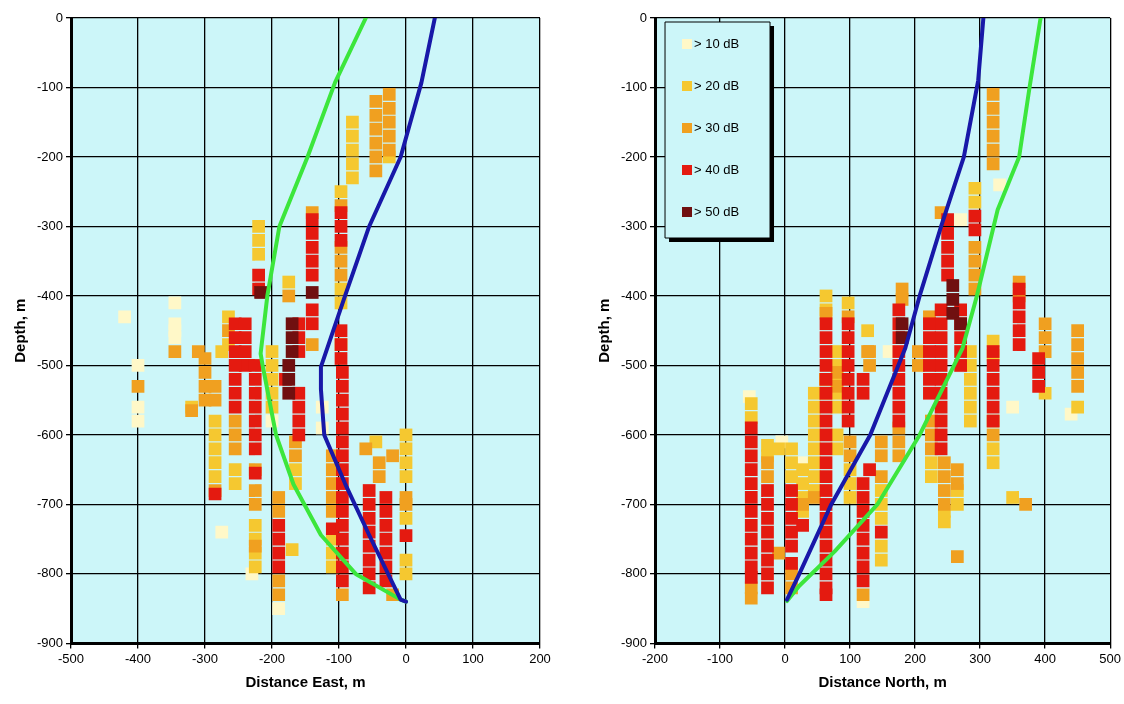  I want to click on x-axis-title: Distance North, m, so click(882, 682).